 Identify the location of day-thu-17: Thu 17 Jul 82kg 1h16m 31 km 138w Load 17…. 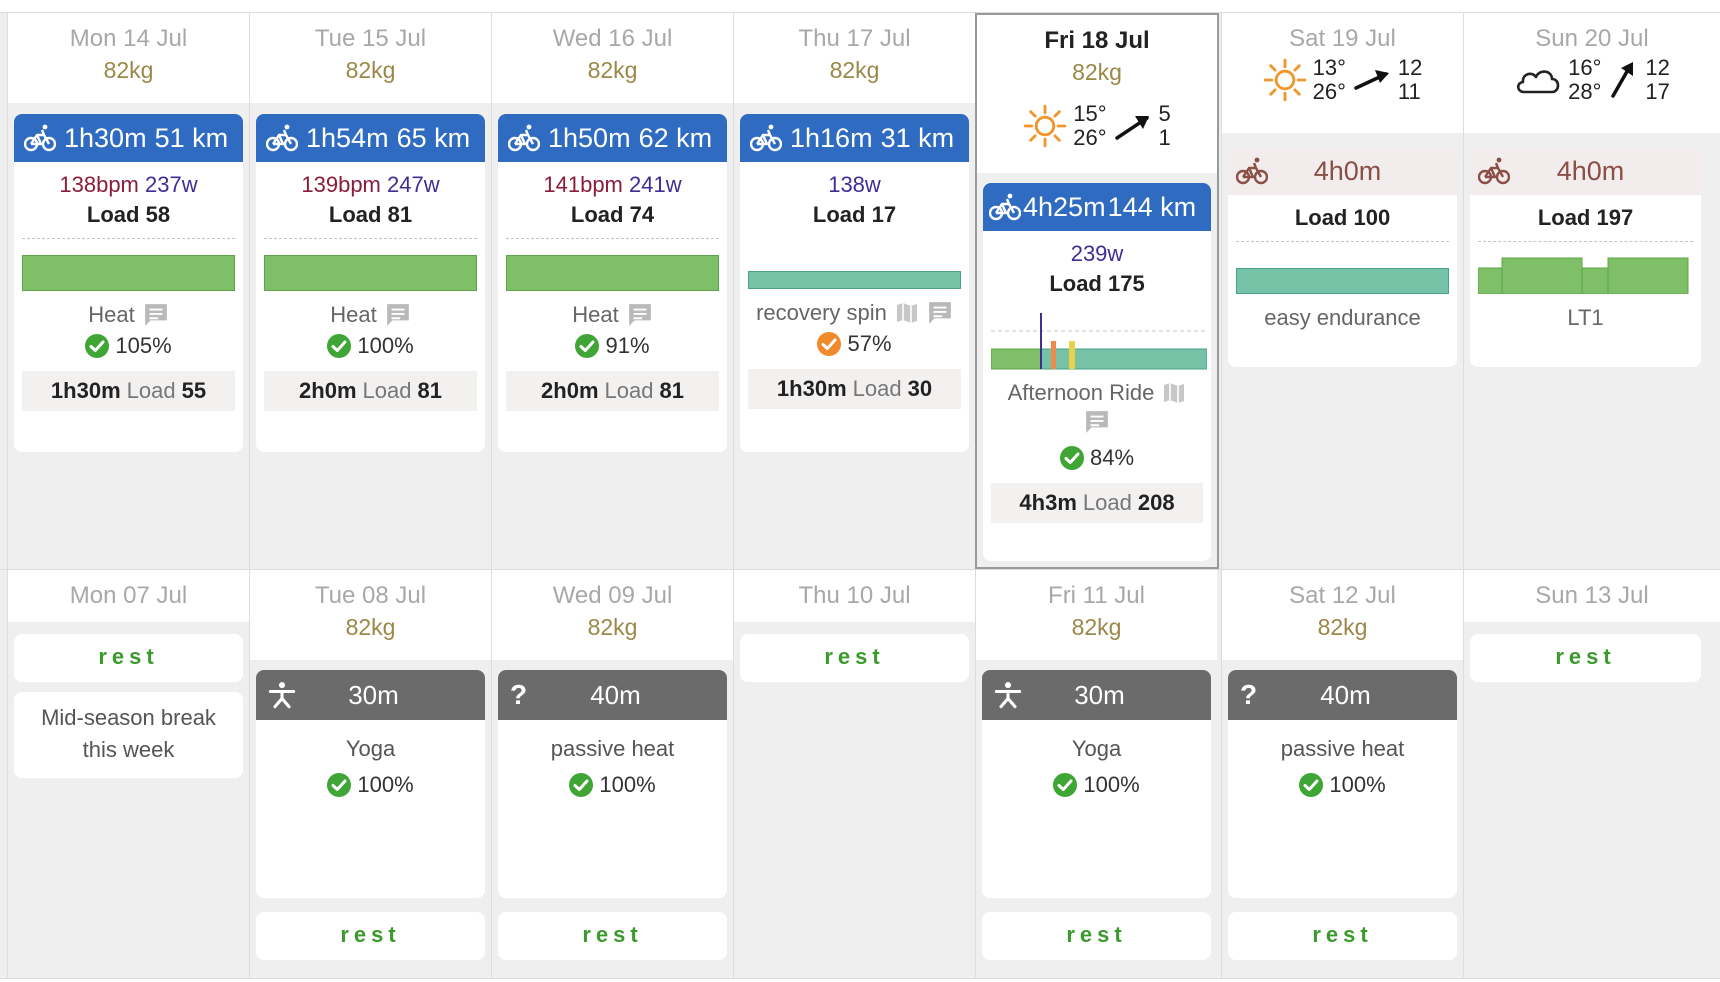
(854, 291).